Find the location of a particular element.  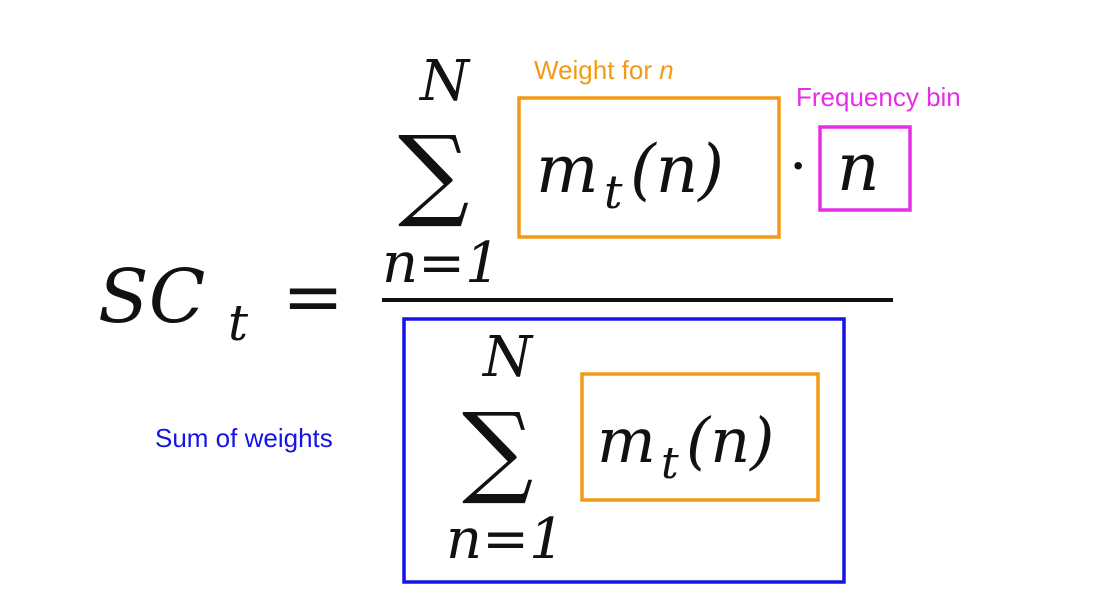

weight-annotation: Weight for n is located at coordinates (604, 70).